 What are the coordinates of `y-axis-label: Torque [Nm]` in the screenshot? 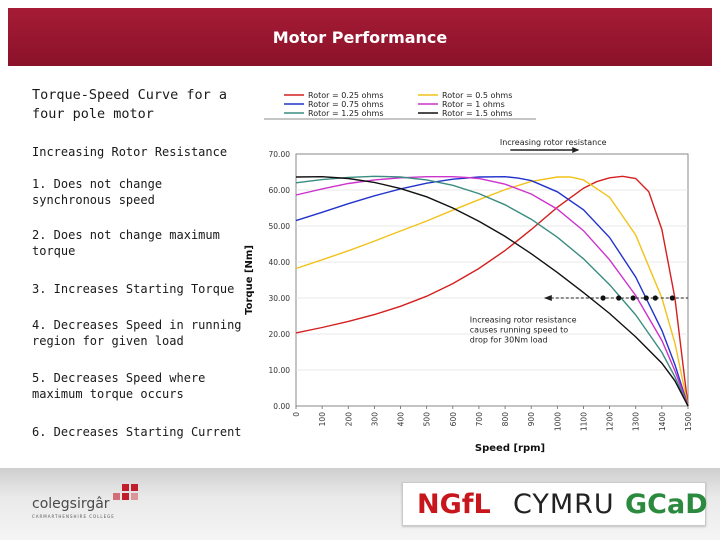 It's located at (249, 280).